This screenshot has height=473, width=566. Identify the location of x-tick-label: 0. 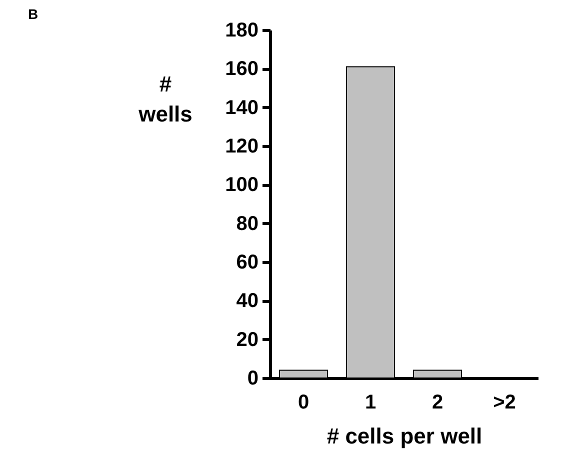
(304, 403).